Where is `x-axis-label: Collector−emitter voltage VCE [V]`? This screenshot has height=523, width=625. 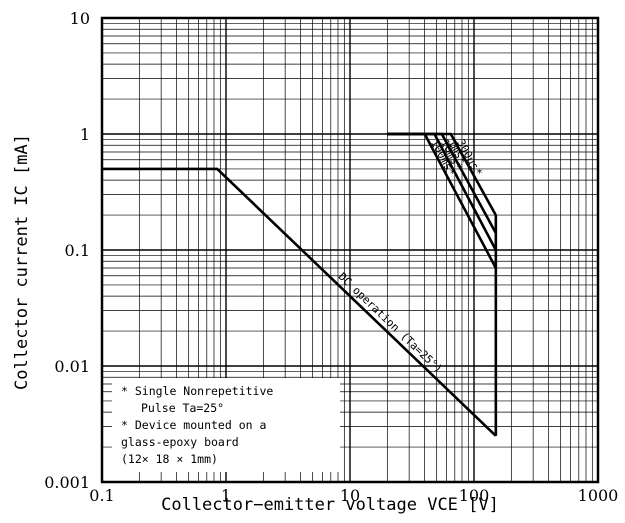 x-axis-label: Collector−emitter voltage VCE [V] is located at coordinates (330, 505).